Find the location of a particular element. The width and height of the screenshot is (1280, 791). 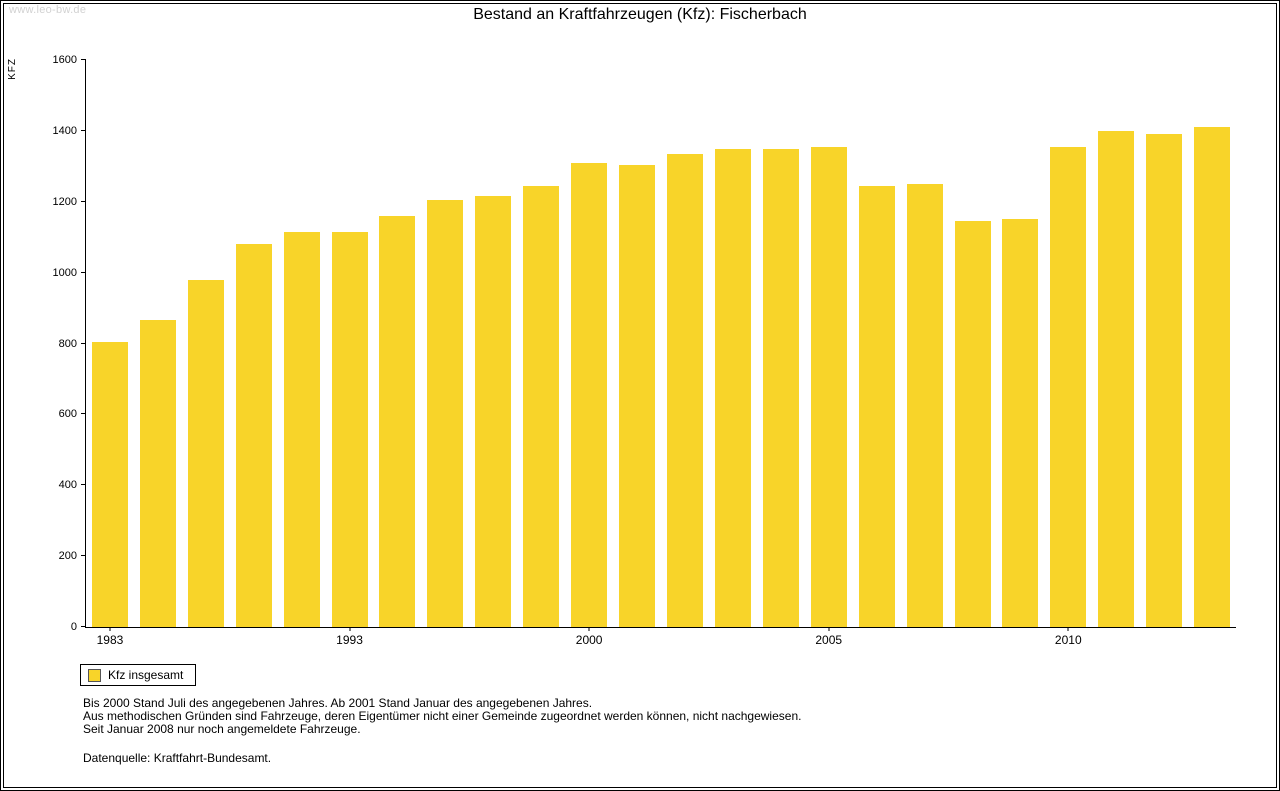

x-tick-label: 1993 is located at coordinates (349, 640).